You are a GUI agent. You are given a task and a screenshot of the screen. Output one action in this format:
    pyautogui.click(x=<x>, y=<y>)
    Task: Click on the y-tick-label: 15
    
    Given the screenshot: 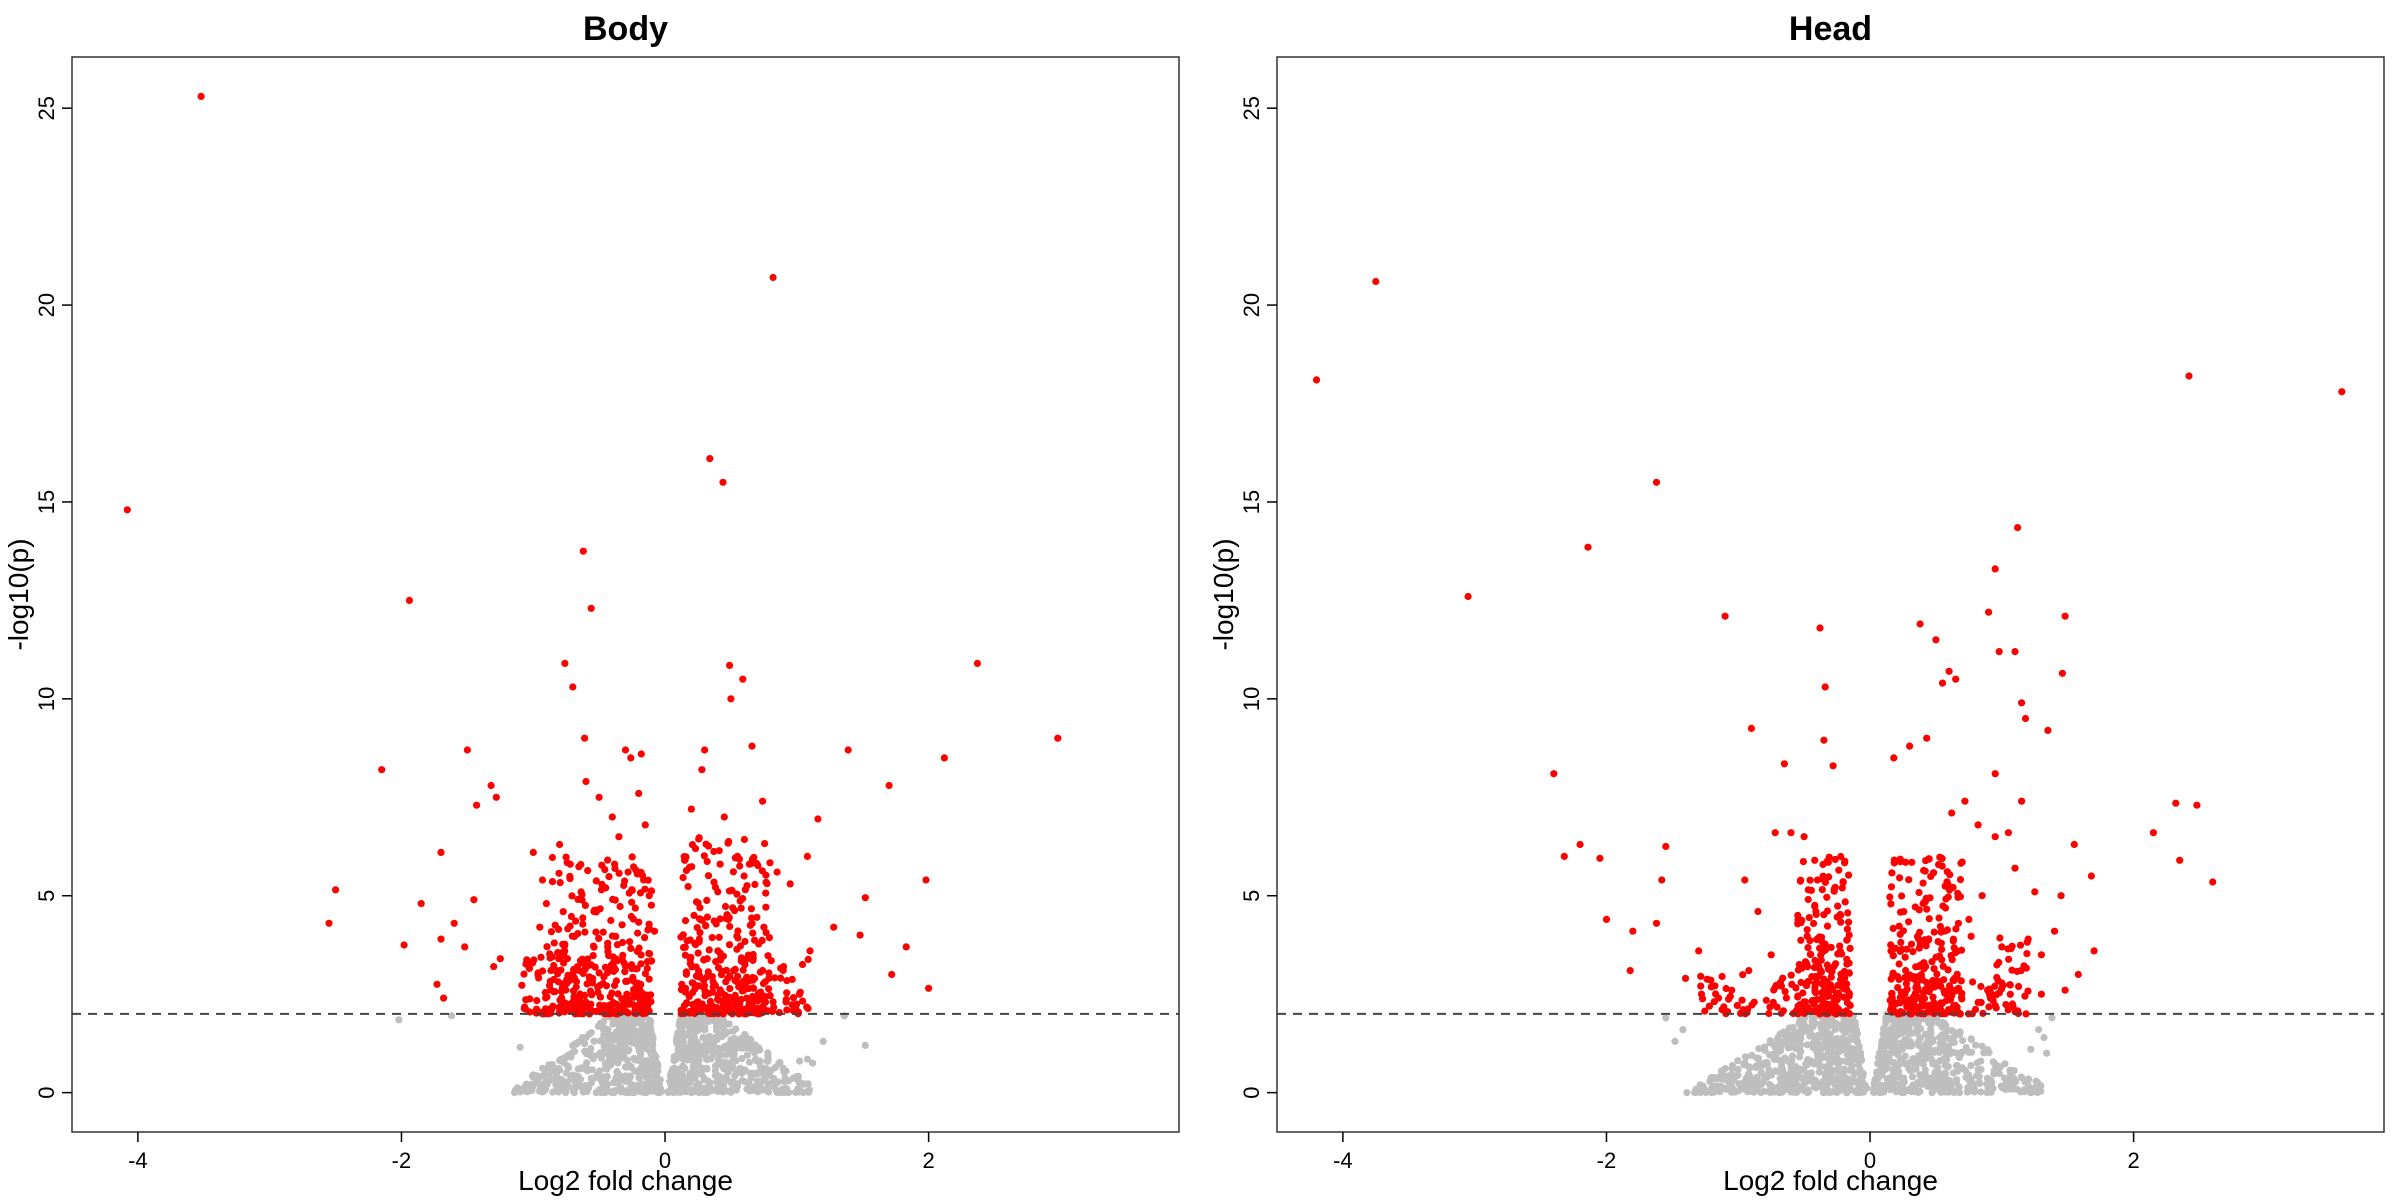 What is the action you would take?
    pyautogui.click(x=46, y=502)
    